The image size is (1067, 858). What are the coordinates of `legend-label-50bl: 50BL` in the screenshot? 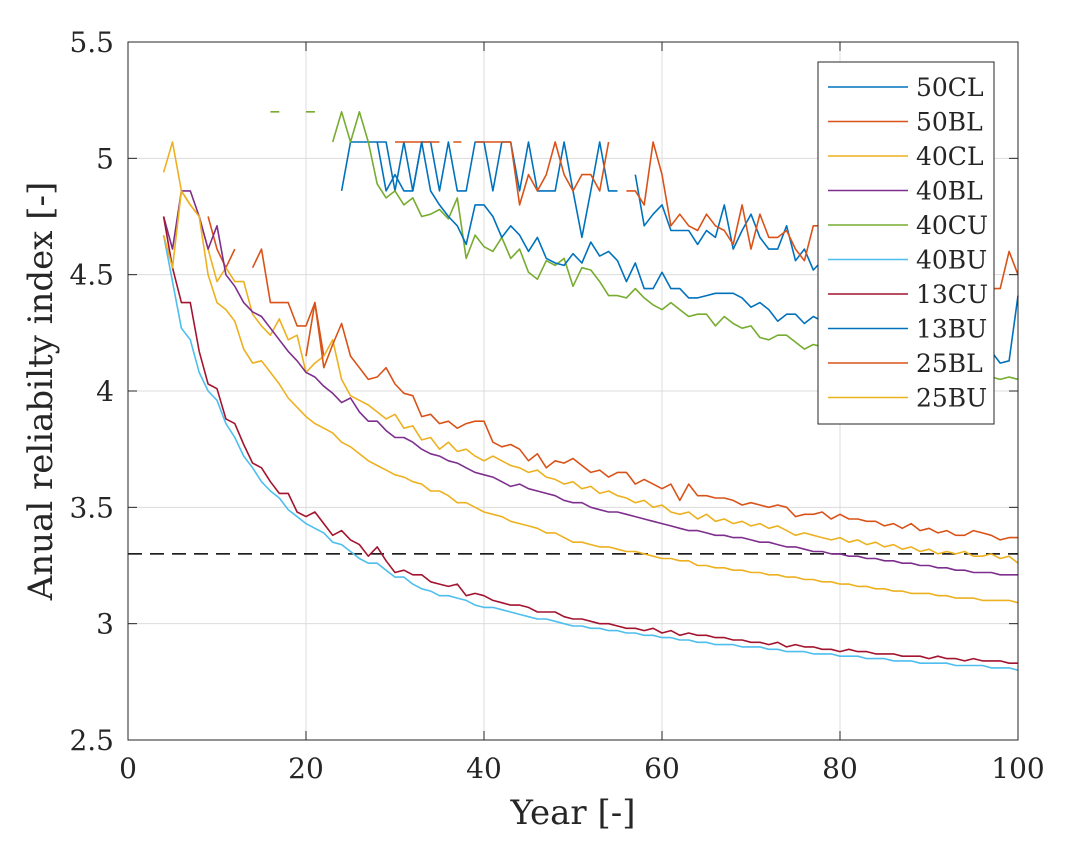 It's located at (949, 122).